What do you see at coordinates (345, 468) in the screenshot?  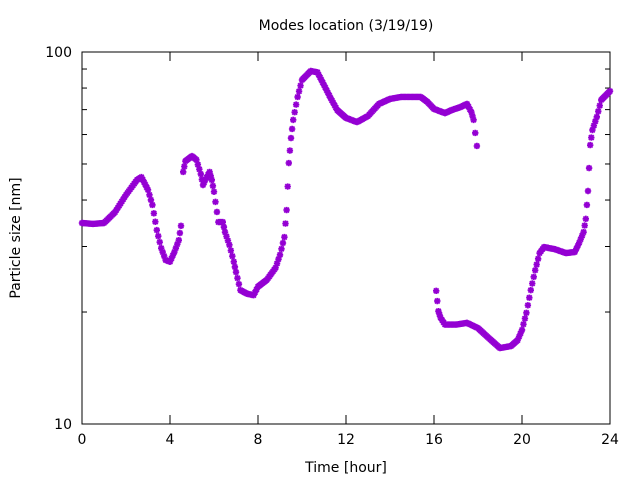 I see `x-axis-label: Time [hour]` at bounding box center [345, 468].